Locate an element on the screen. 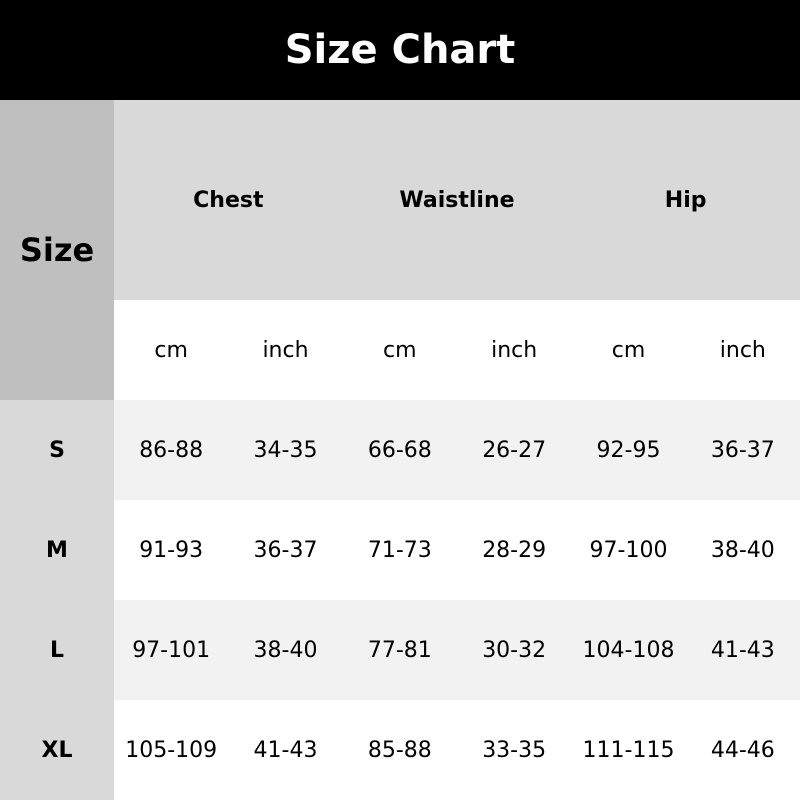 The width and height of the screenshot is (800, 800). page-title: Size Chart is located at coordinates (400, 50).